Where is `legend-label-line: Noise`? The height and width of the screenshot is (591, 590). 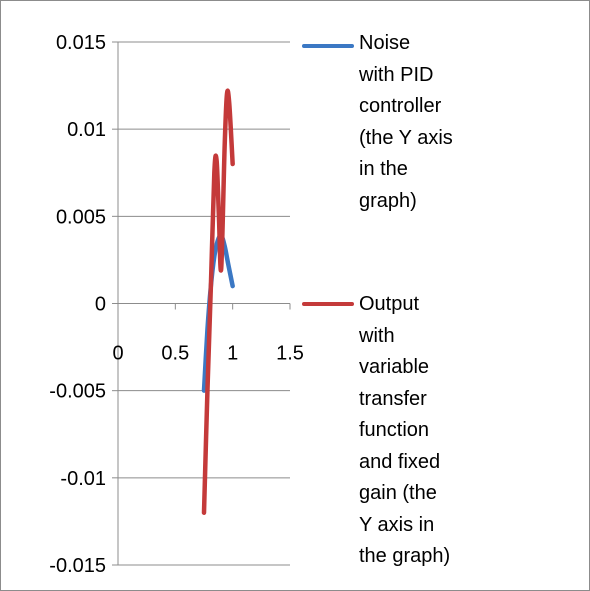 legend-label-line: Noise is located at coordinates (385, 43).